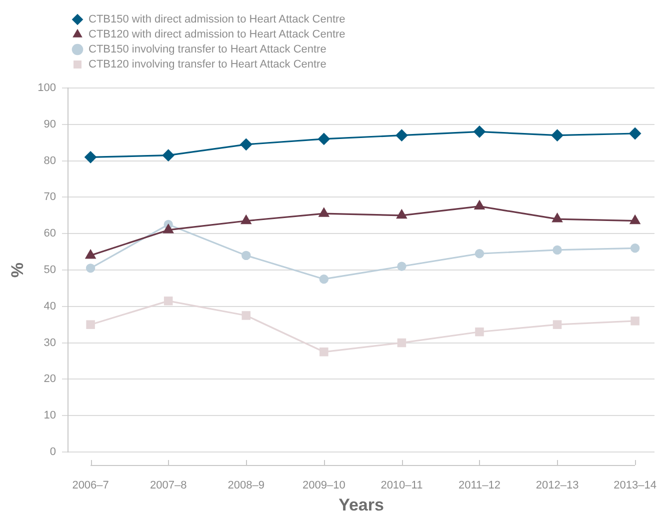 The image size is (661, 517). What do you see at coordinates (361, 504) in the screenshot?
I see `x-axis-title: Years` at bounding box center [361, 504].